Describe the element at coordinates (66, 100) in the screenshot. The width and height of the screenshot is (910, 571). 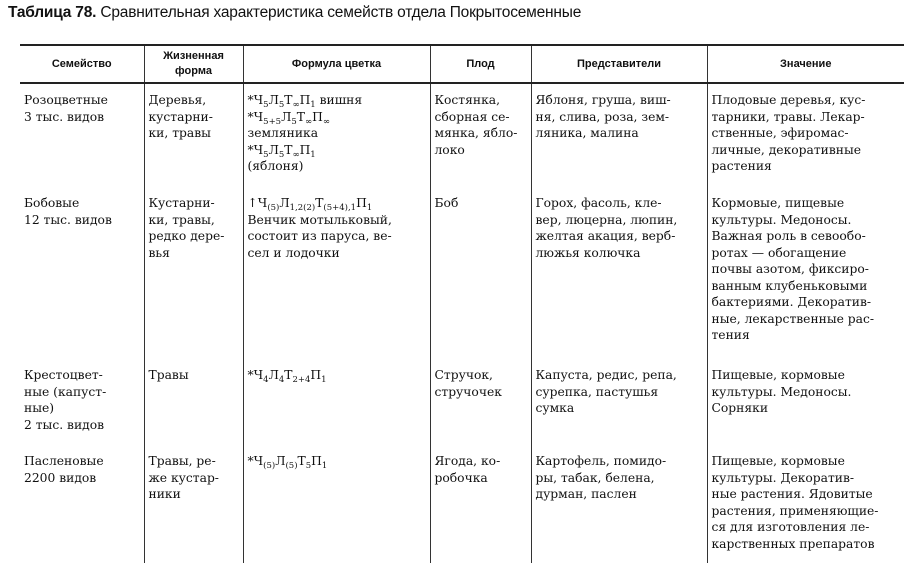
I see `cell-line: Розоцветные` at that location.